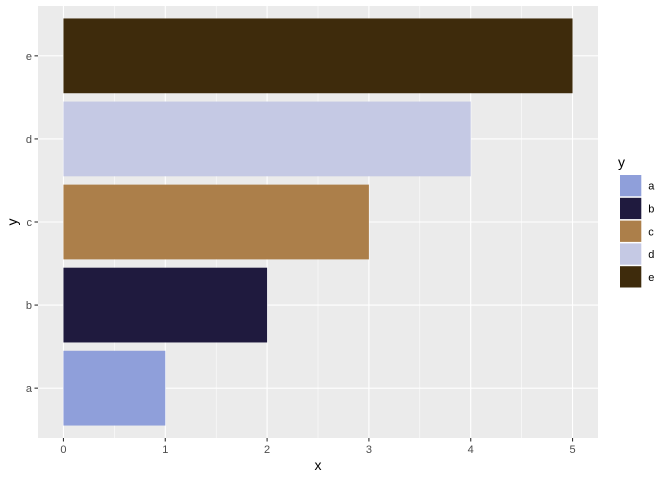 Image resolution: width=672 pixels, height=480 pixels. Describe the element at coordinates (12, 222) in the screenshot. I see `y-axis-title: y` at that location.